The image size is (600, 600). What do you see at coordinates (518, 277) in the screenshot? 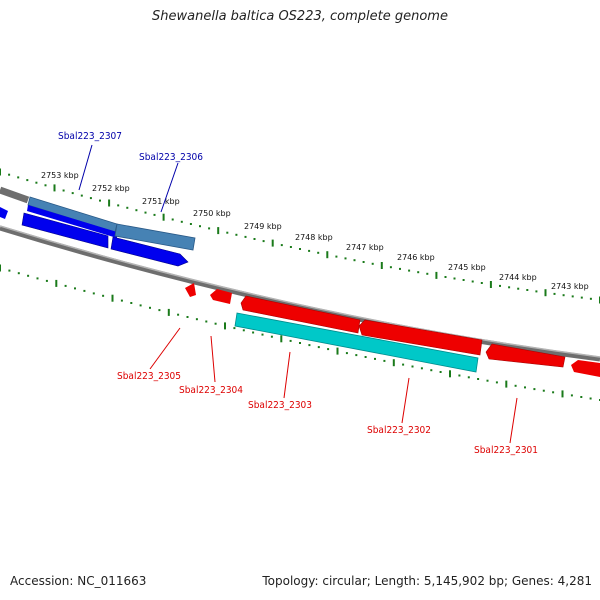
I see `tick-label: 2744 kbp` at bounding box center [518, 277].